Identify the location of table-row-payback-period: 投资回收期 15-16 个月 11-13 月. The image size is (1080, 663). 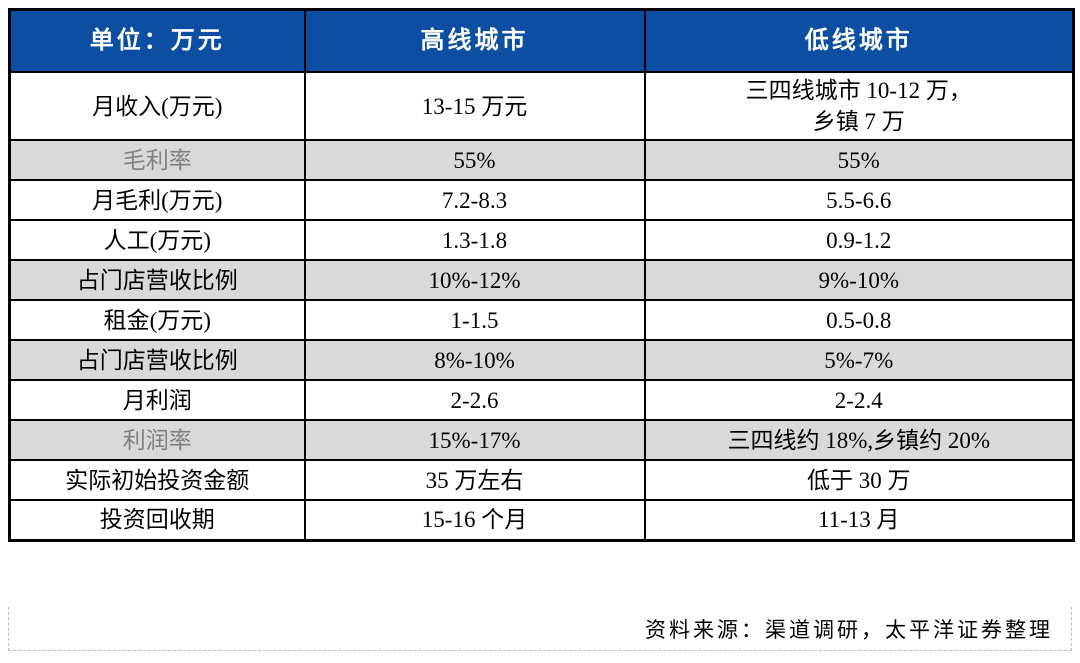
(541, 520).